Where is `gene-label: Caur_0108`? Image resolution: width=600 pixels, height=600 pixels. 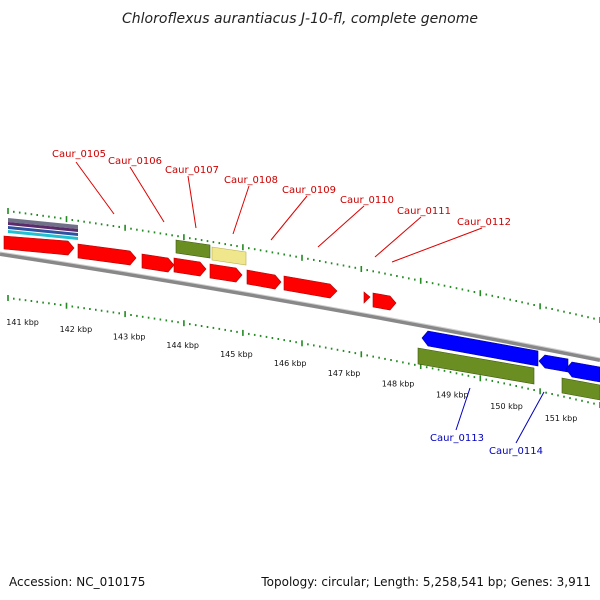
gene-label: Caur_0108 is located at coordinates (251, 180).